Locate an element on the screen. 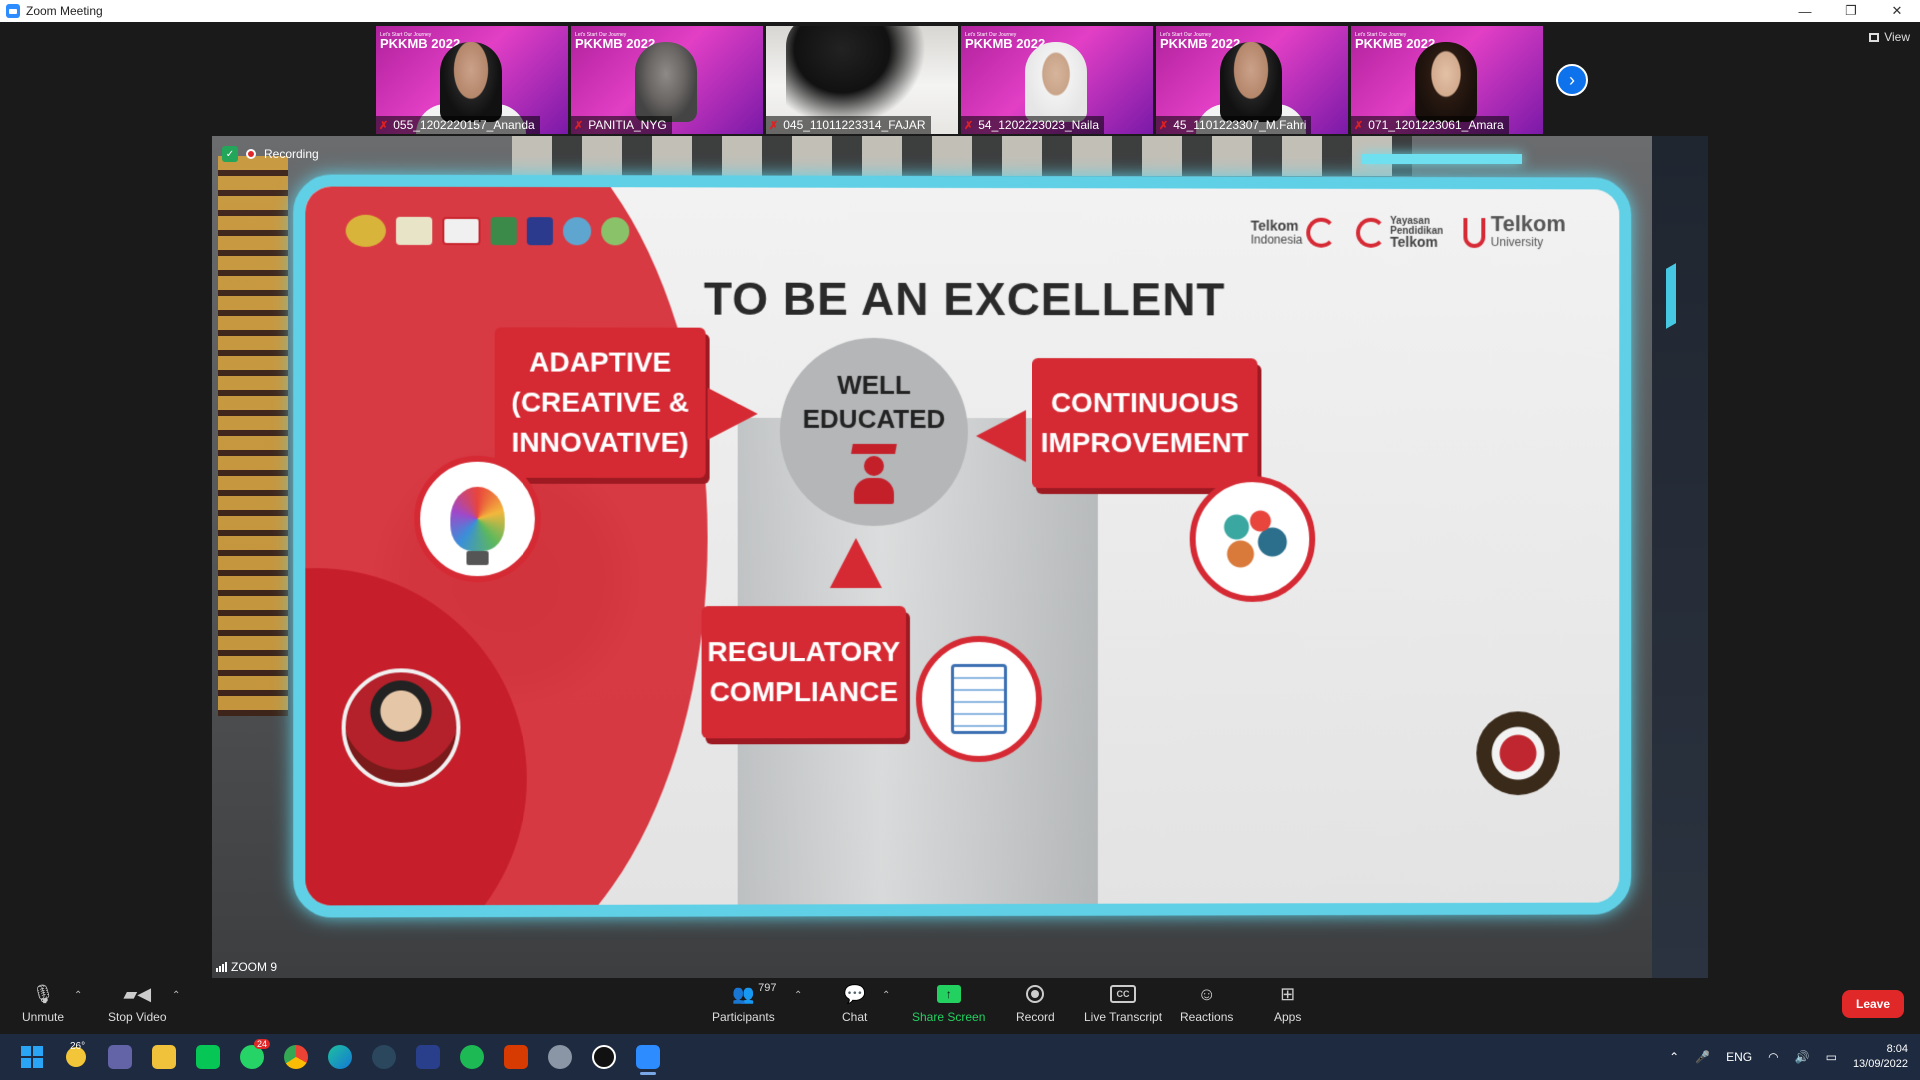 The image size is (1920, 1080). chevron-up-icon: ⌃ is located at coordinates (1674, 1057).